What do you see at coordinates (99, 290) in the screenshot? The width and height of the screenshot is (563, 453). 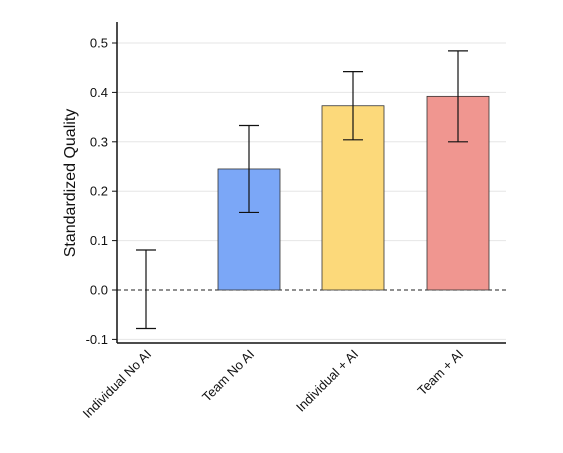 I see `y-tick-label: 0.0` at bounding box center [99, 290].